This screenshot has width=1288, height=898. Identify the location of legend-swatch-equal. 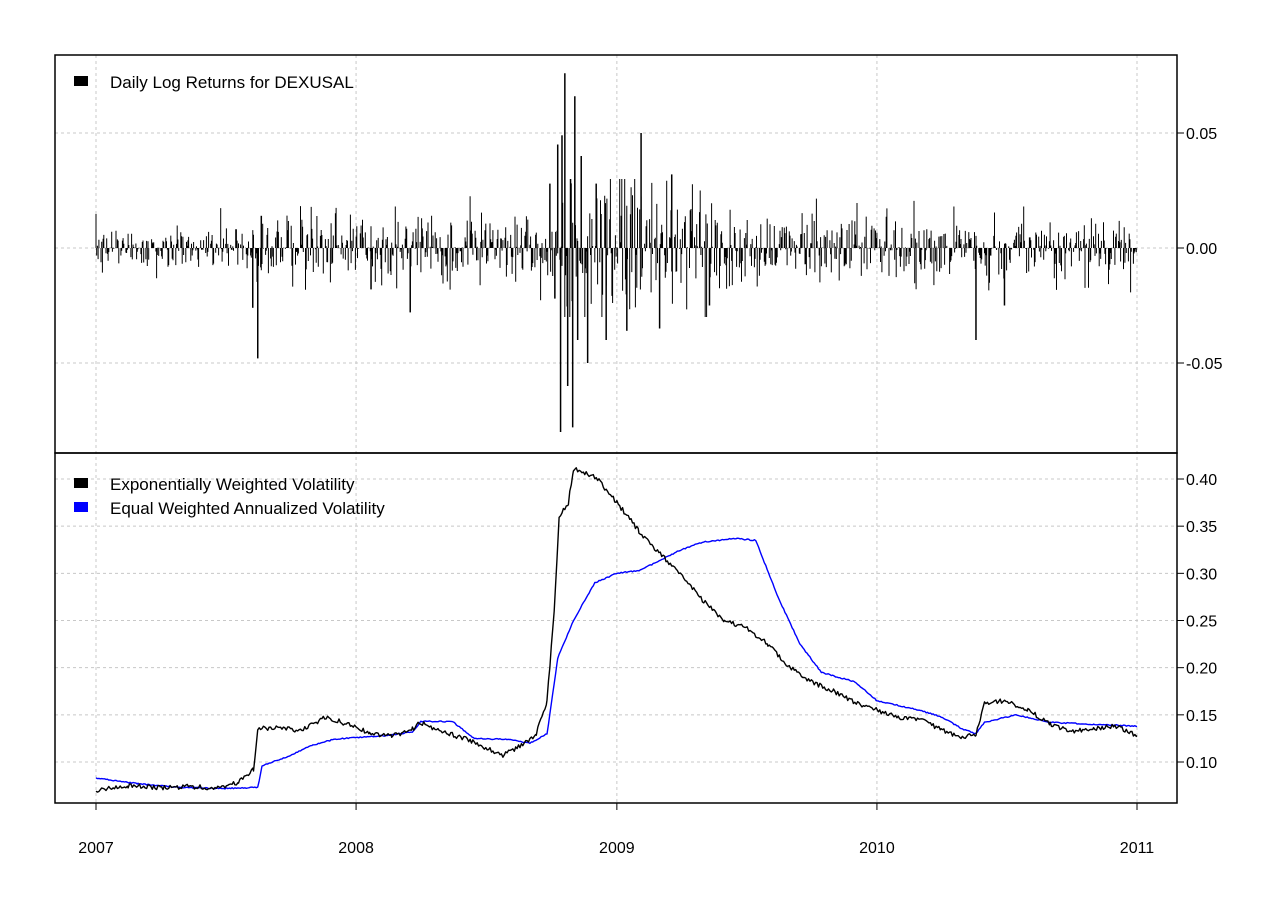
(81, 507).